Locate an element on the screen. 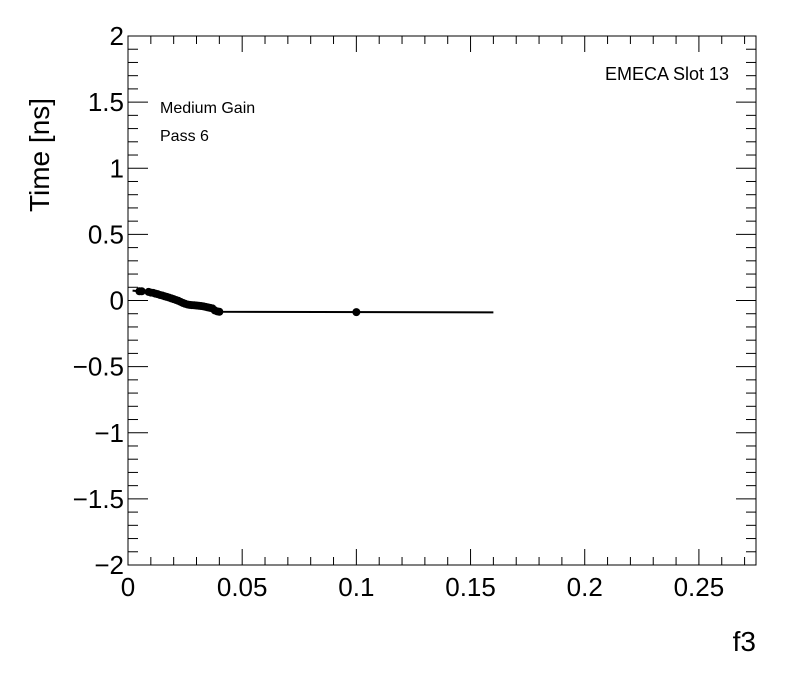 This screenshot has width=796, height=677. annotation-gain: Medium Gain is located at coordinates (207, 108).